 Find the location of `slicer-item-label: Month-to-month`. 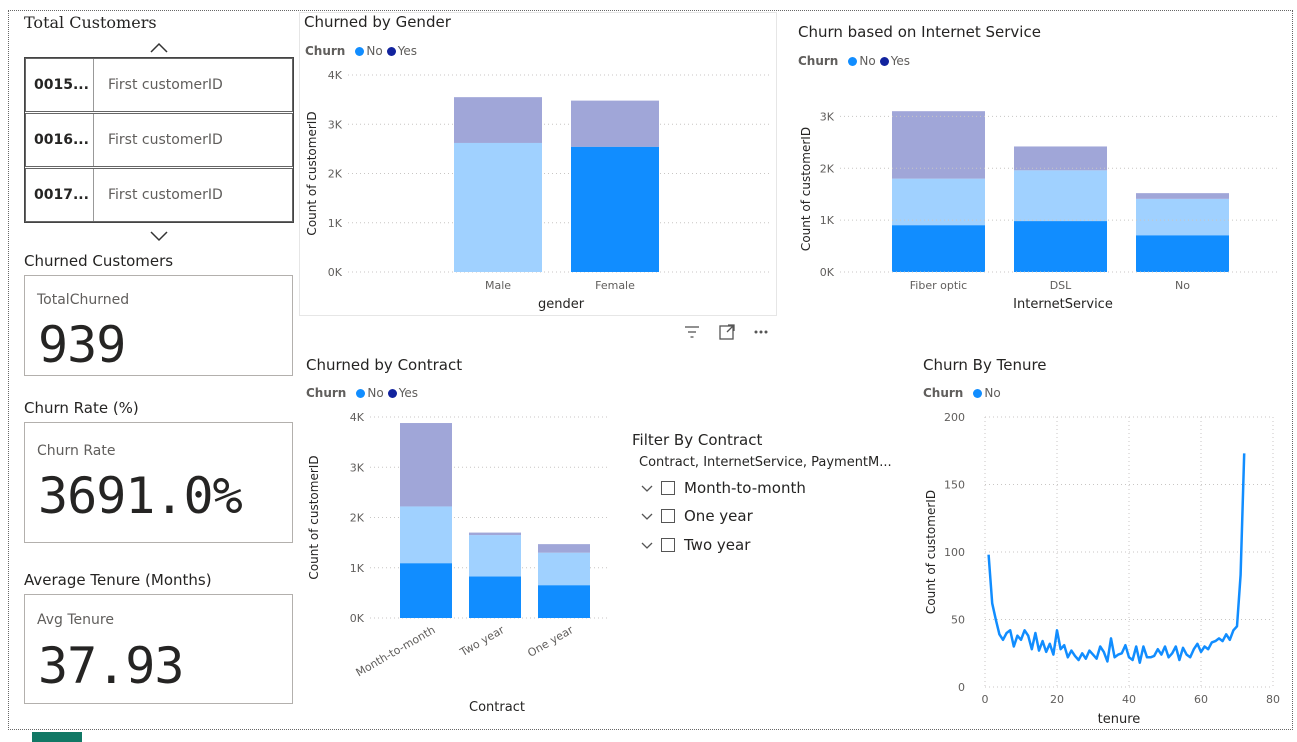

slicer-item-label: Month-to-month is located at coordinates (745, 488).